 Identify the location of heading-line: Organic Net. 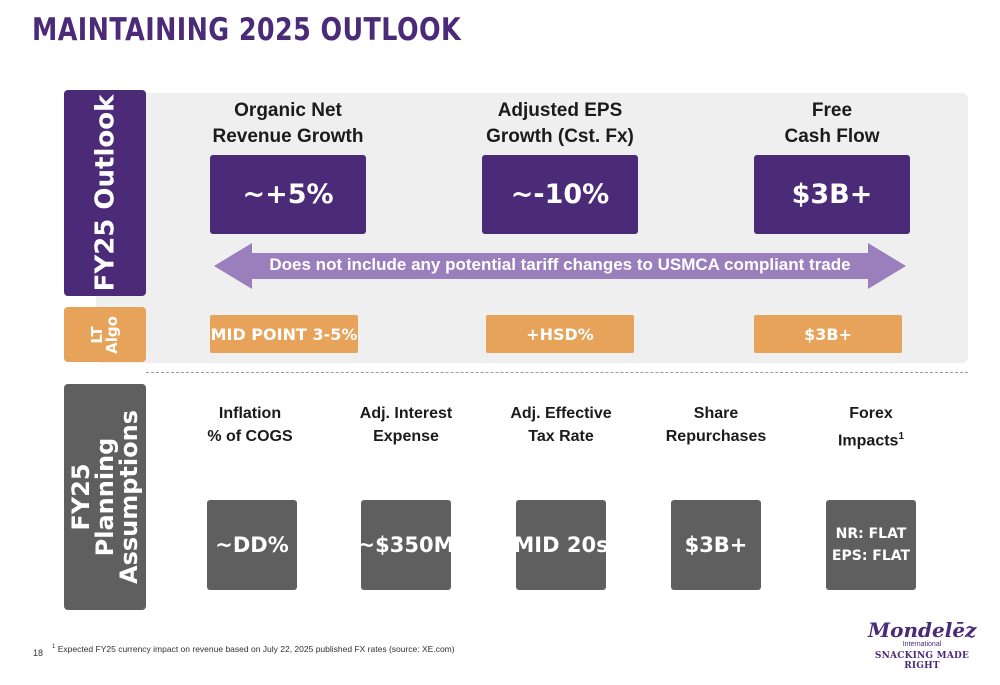
(288, 110).